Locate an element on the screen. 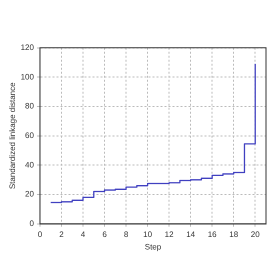 This screenshot has width=280, height=280. y-tick-label: 0 is located at coordinates (31, 223).